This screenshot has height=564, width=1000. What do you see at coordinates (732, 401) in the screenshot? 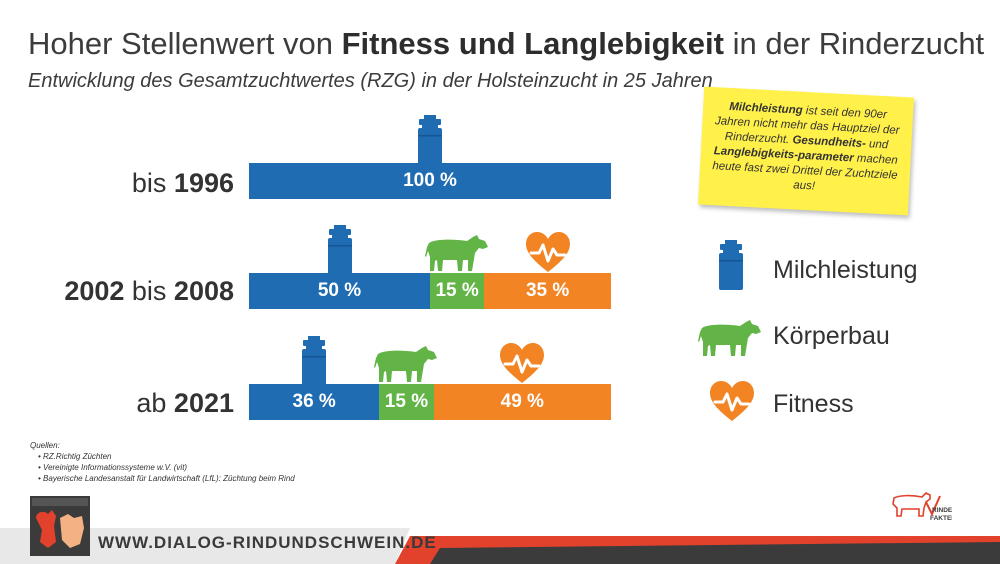
I see `legend-heart-pulse-icon` at bounding box center [732, 401].